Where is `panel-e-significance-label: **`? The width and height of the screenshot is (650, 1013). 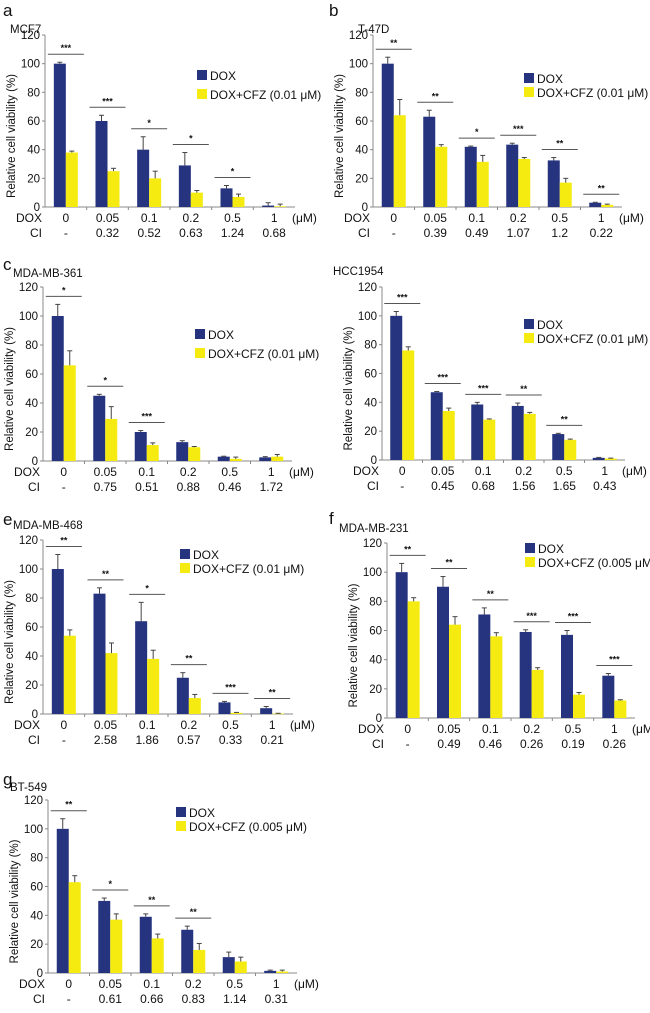
panel-e-significance-label: ** is located at coordinates (189, 659).